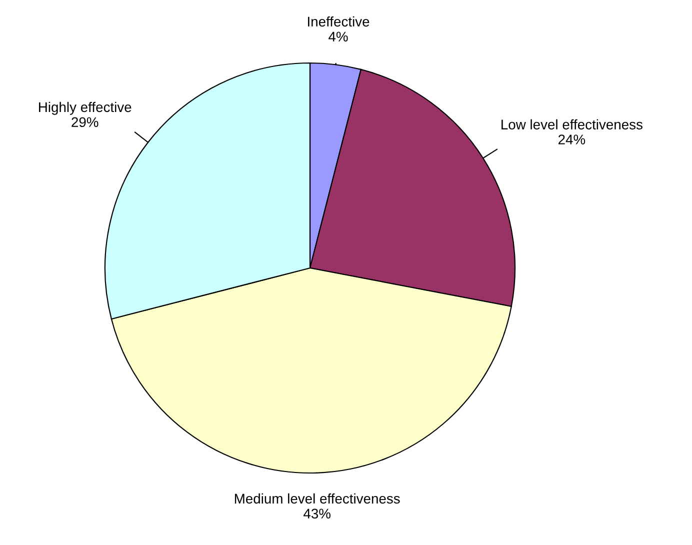 The height and width of the screenshot is (545, 692). I want to click on data-label: 24%, so click(572, 139).